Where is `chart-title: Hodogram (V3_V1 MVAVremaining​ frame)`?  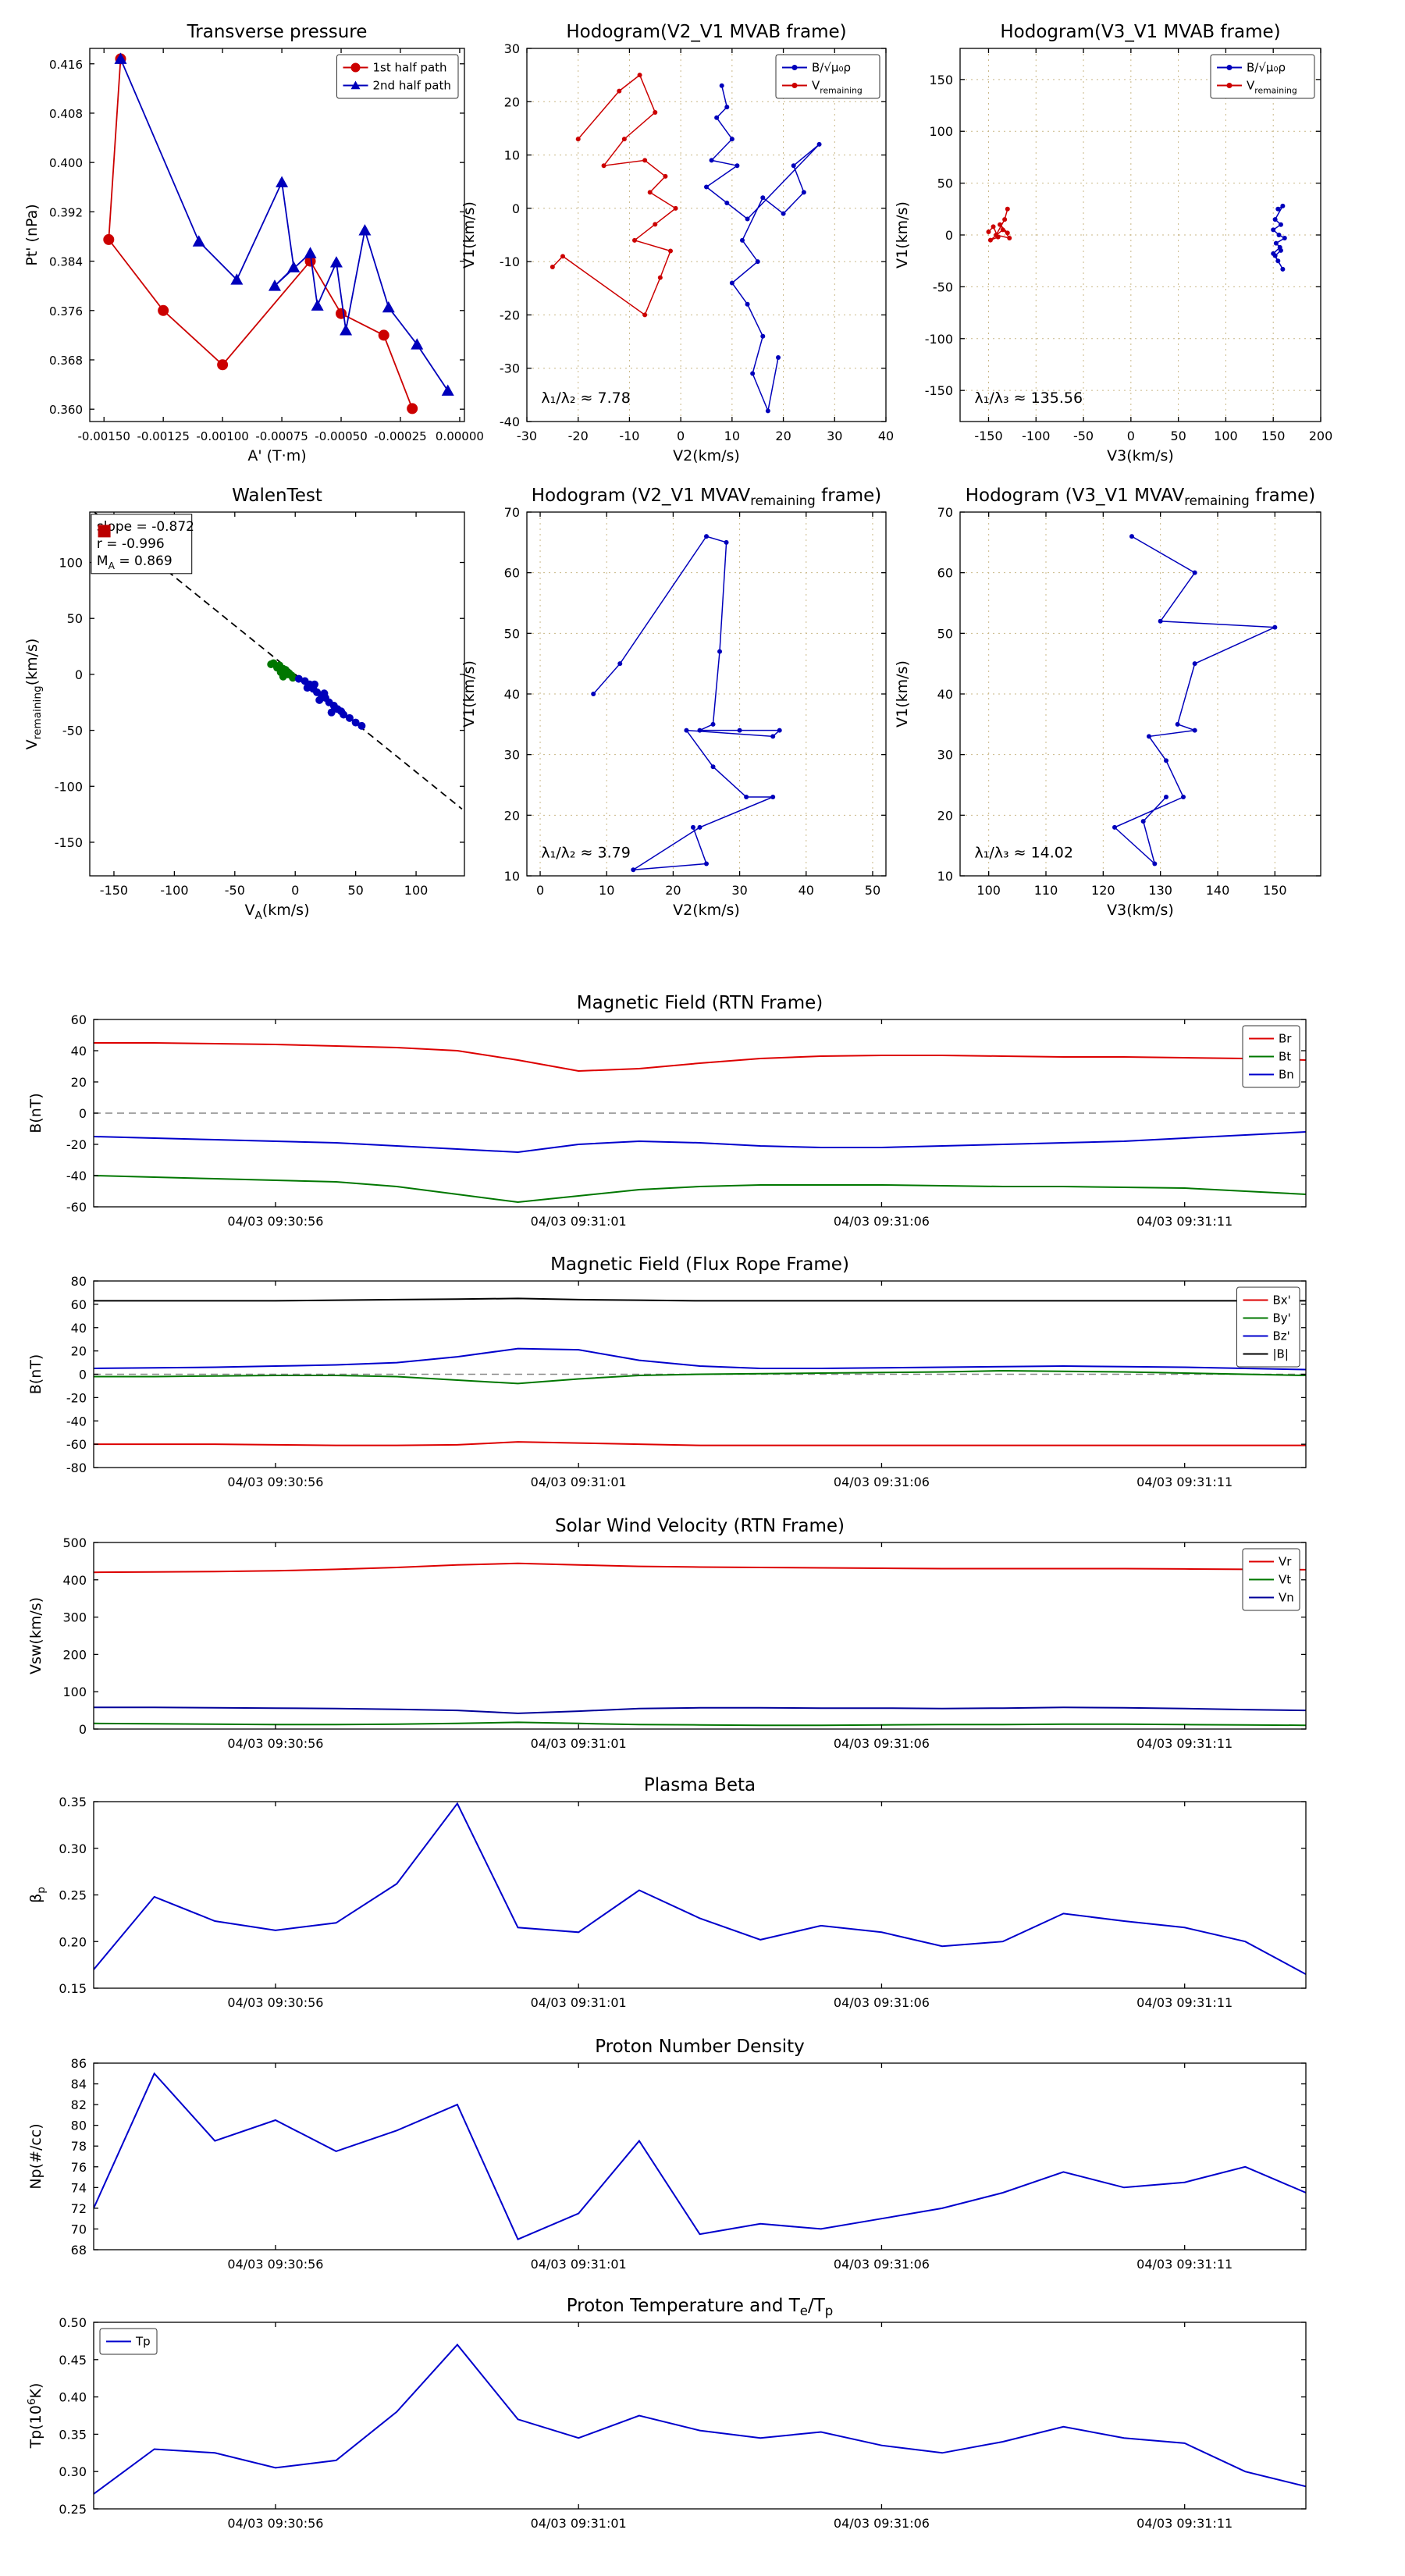
chart-title: Hodogram (V3_V1 MVAVremaining​ frame) is located at coordinates (1141, 497).